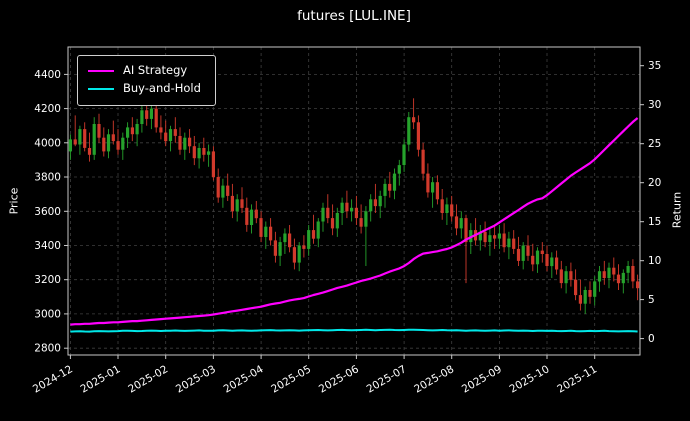 This screenshot has width=690, height=421. What do you see at coordinates (244, 379) in the screenshot?
I see `date-tick-label: 2025-04` at bounding box center [244, 379].